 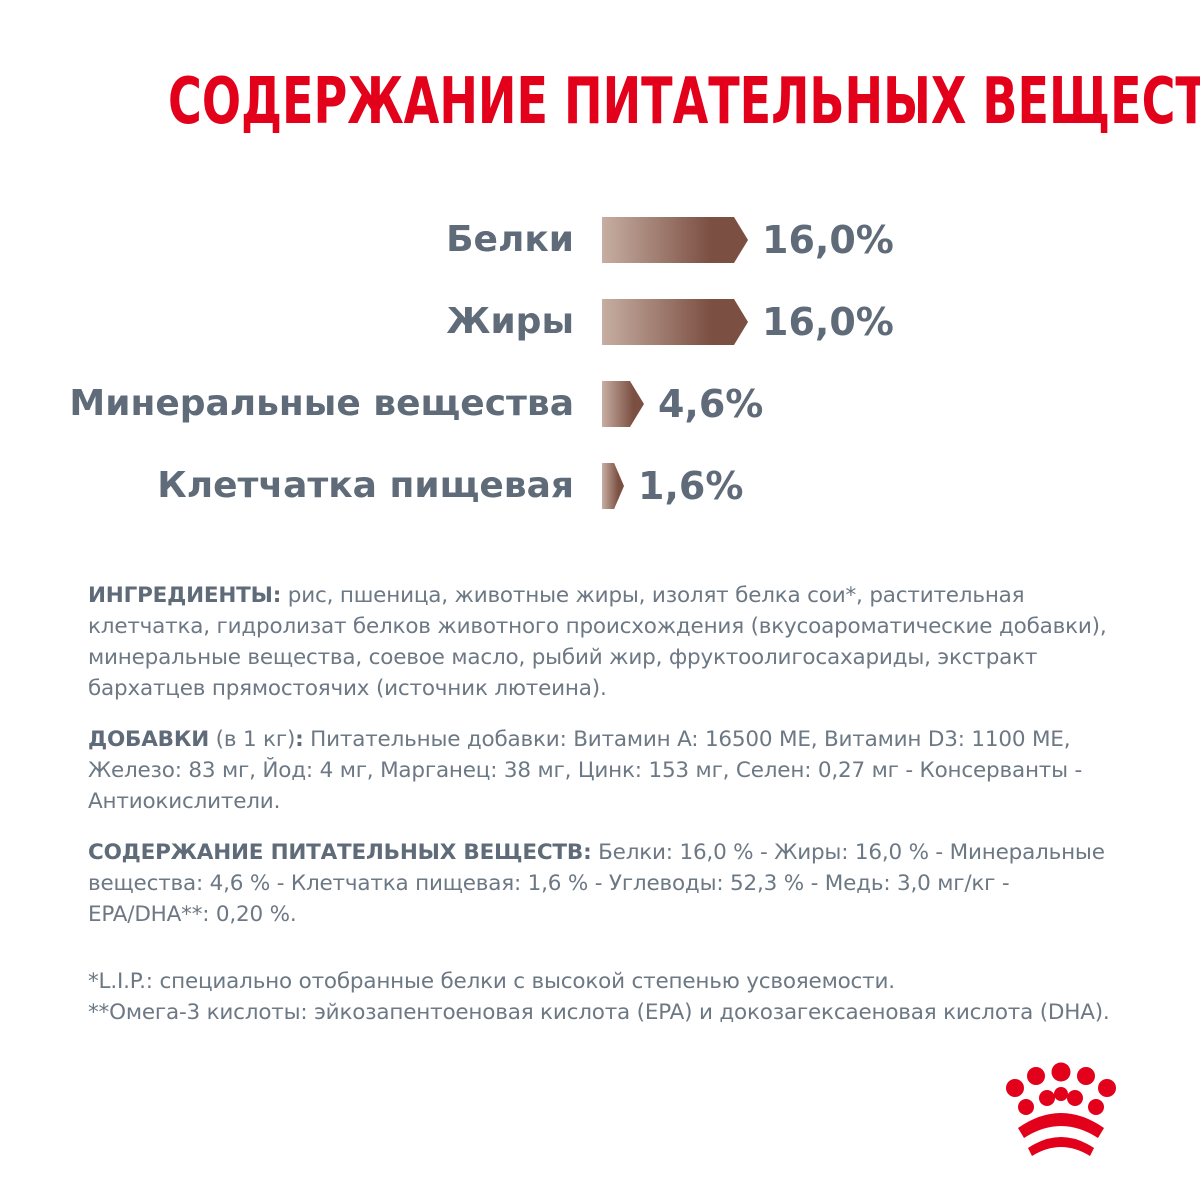 I want to click on category-label: Жиры, so click(x=510, y=321).